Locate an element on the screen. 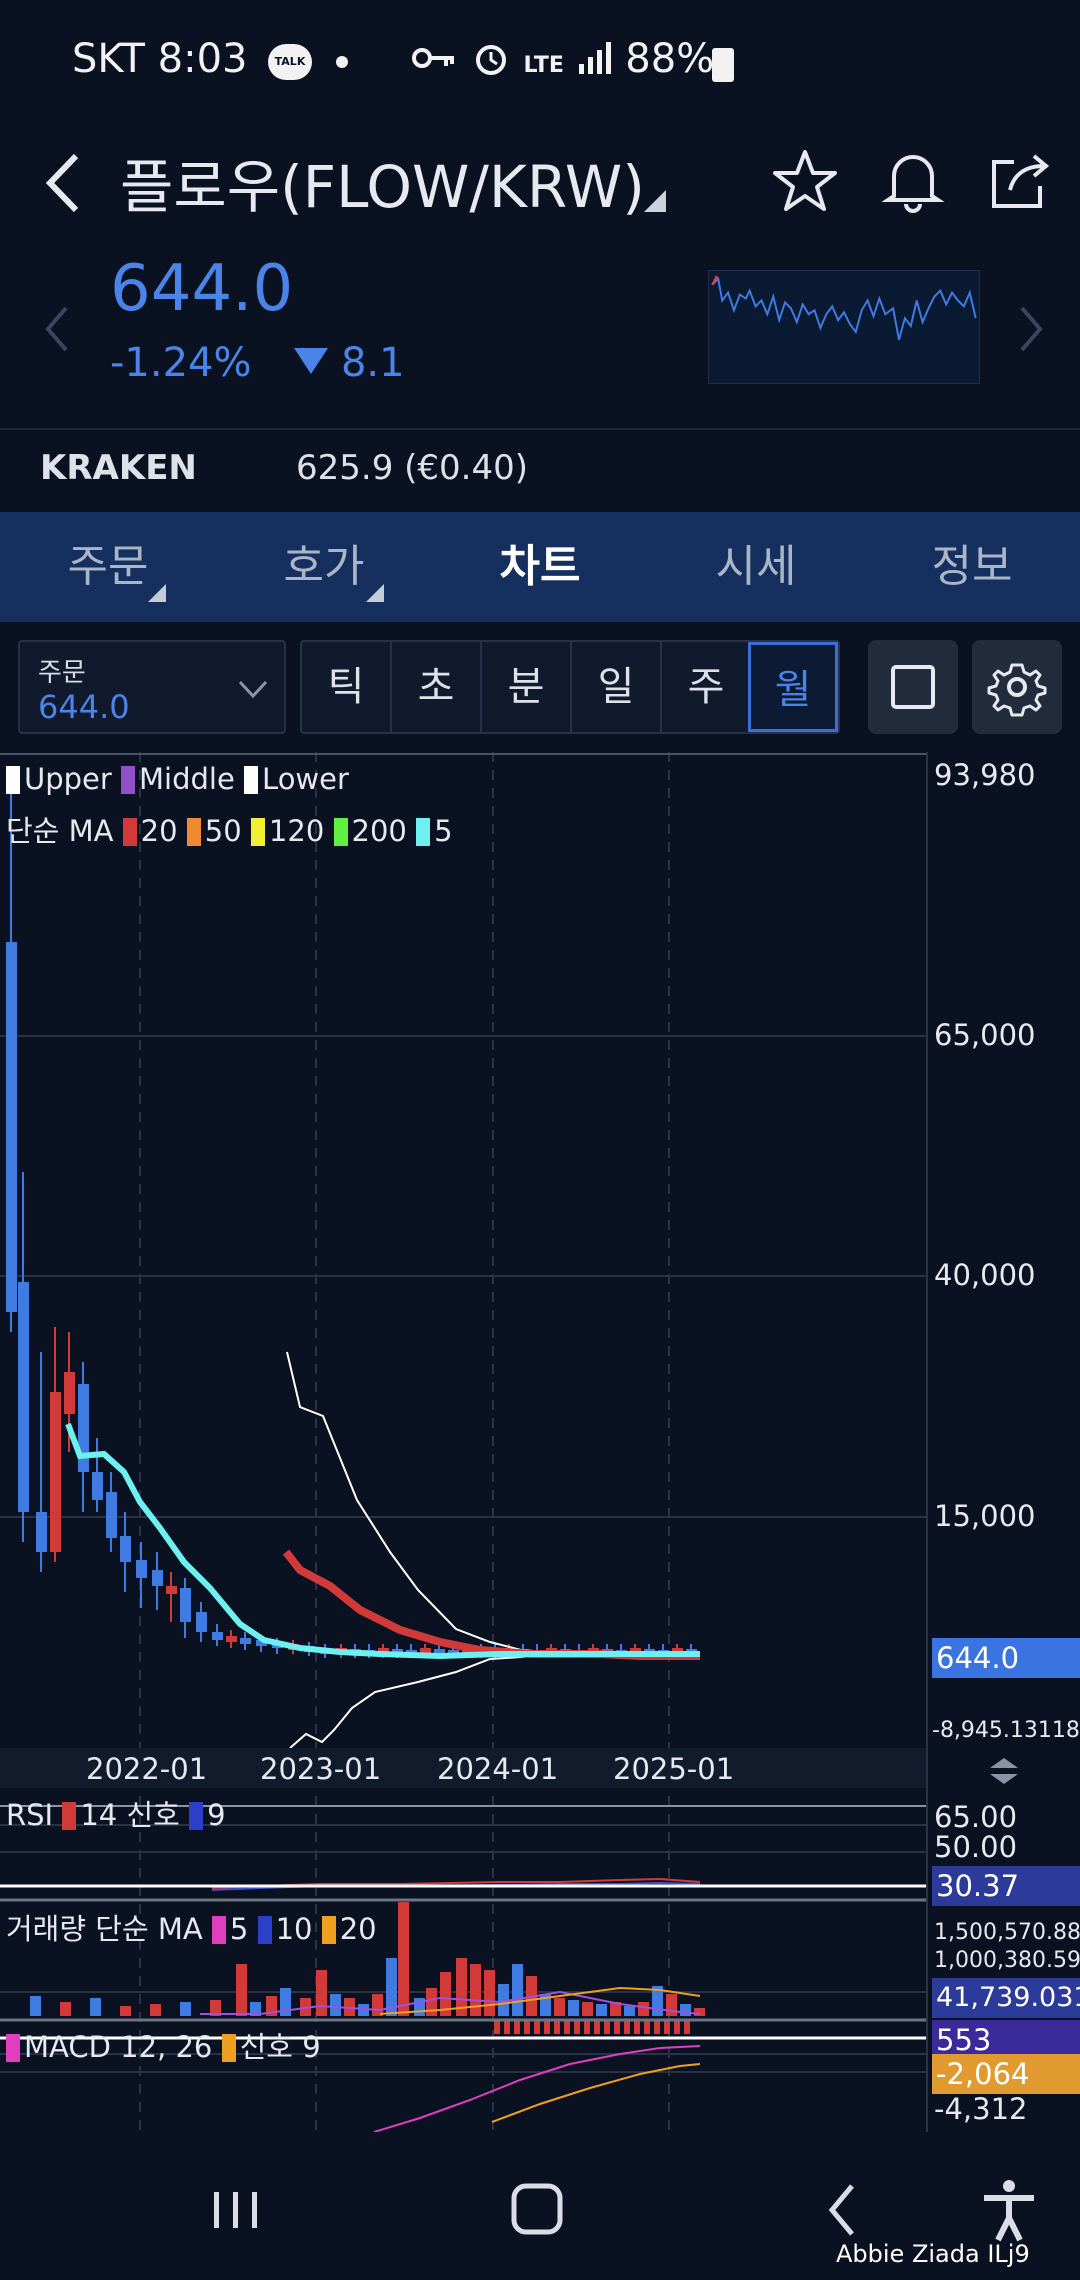  rsi-signal-swatch is located at coordinates (196, 1816).